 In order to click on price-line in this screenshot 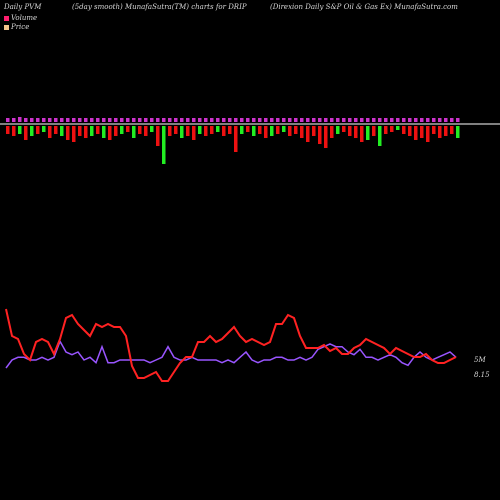, I will do `click(231, 345)`.